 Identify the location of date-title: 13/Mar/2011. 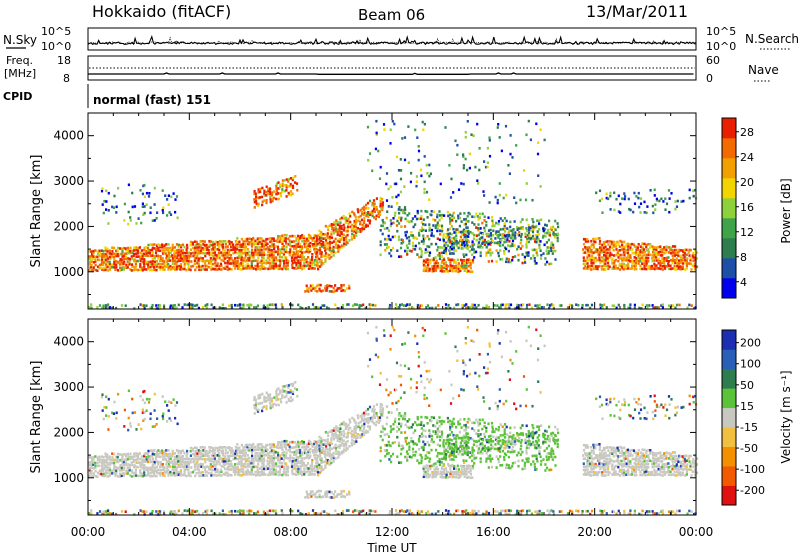
(637, 11).